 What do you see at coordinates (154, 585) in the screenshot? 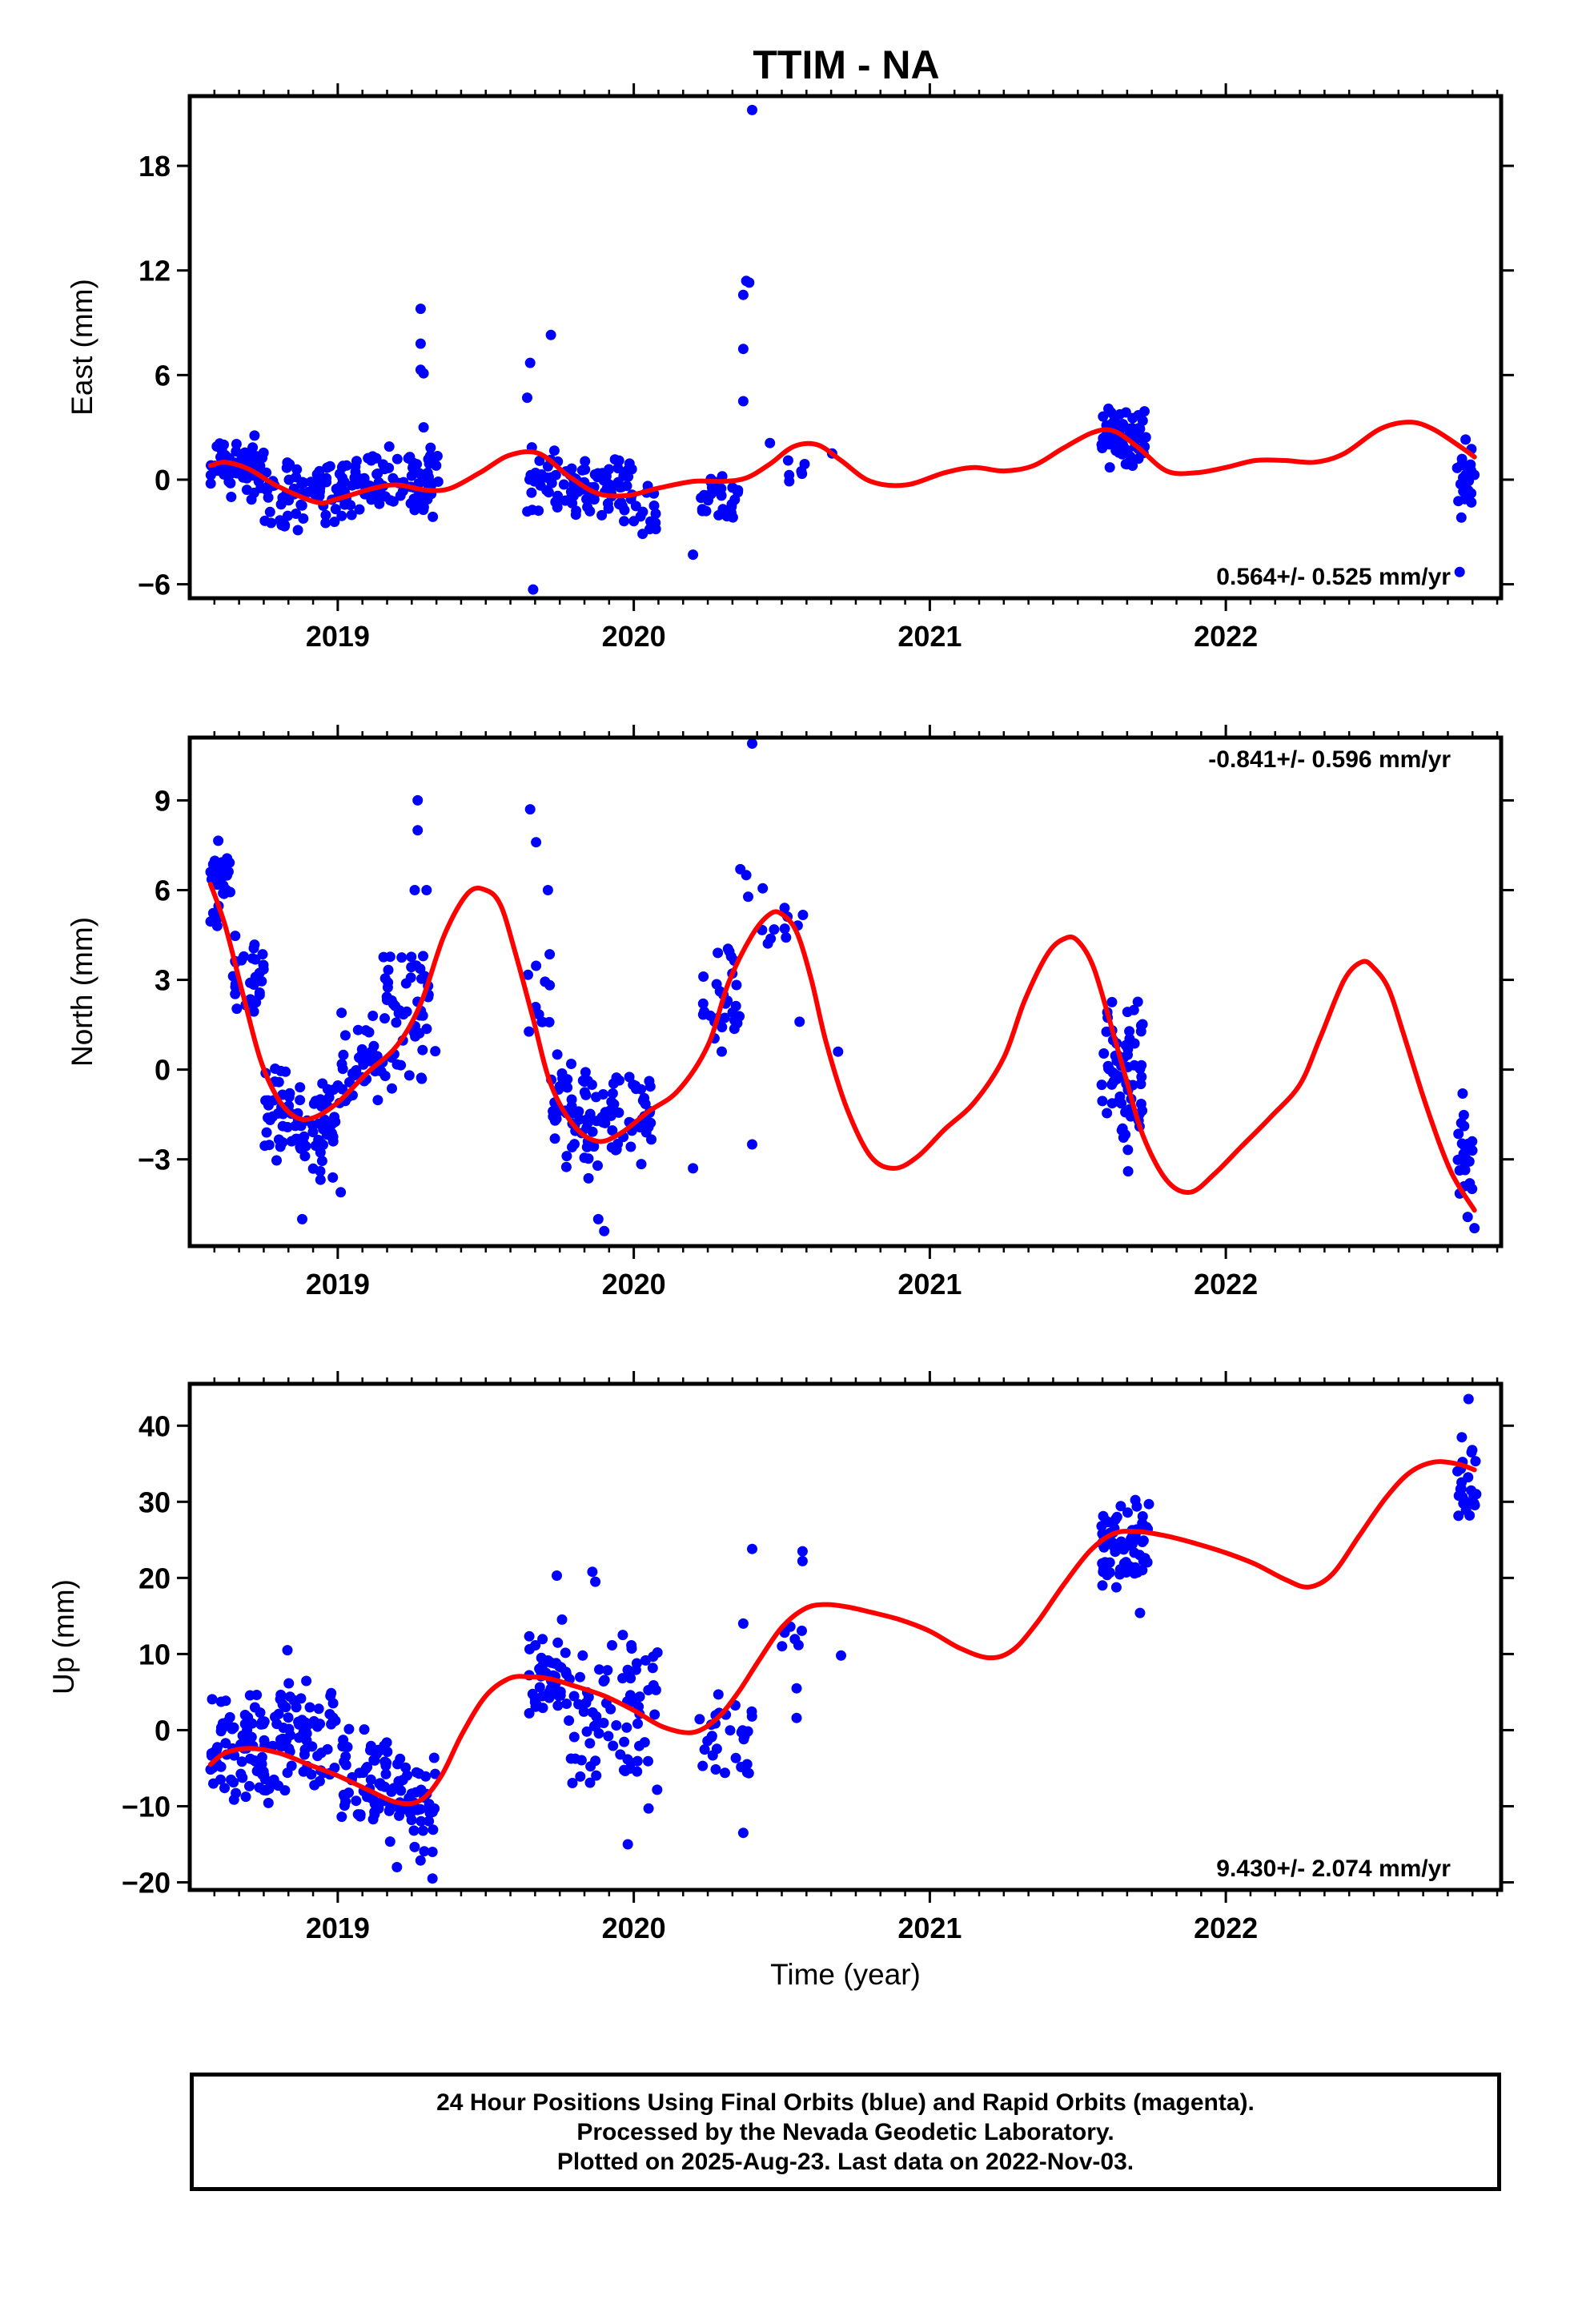
I see `y-tick-label: −6` at bounding box center [154, 585].